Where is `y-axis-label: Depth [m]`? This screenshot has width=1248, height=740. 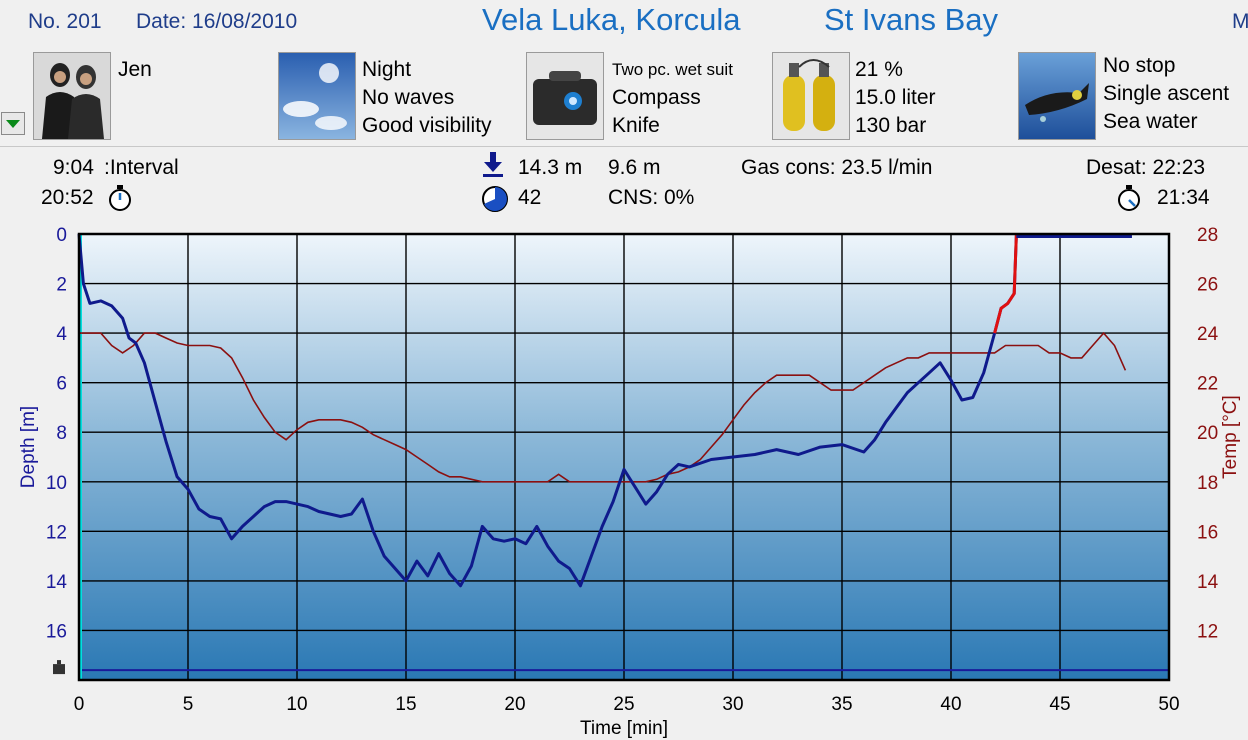 y-axis-label: Depth [m] is located at coordinates (28, 447).